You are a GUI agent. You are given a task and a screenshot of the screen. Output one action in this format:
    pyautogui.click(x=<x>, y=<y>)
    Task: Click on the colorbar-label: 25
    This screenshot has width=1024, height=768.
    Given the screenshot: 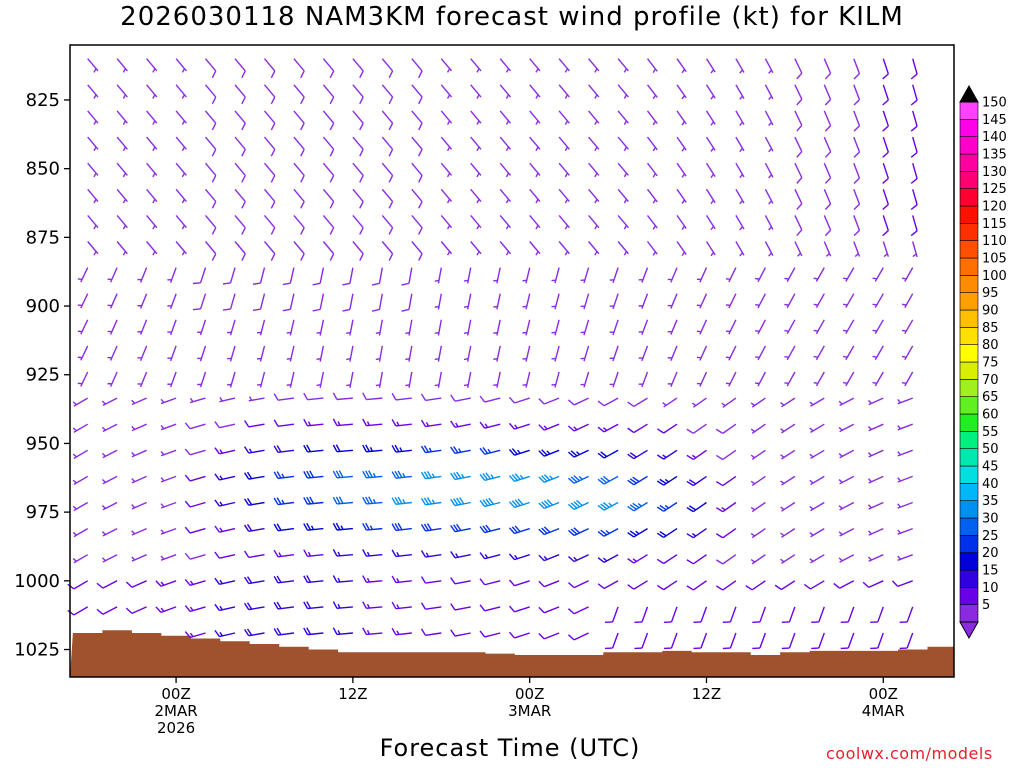 What is the action you would take?
    pyautogui.click(x=990, y=536)
    